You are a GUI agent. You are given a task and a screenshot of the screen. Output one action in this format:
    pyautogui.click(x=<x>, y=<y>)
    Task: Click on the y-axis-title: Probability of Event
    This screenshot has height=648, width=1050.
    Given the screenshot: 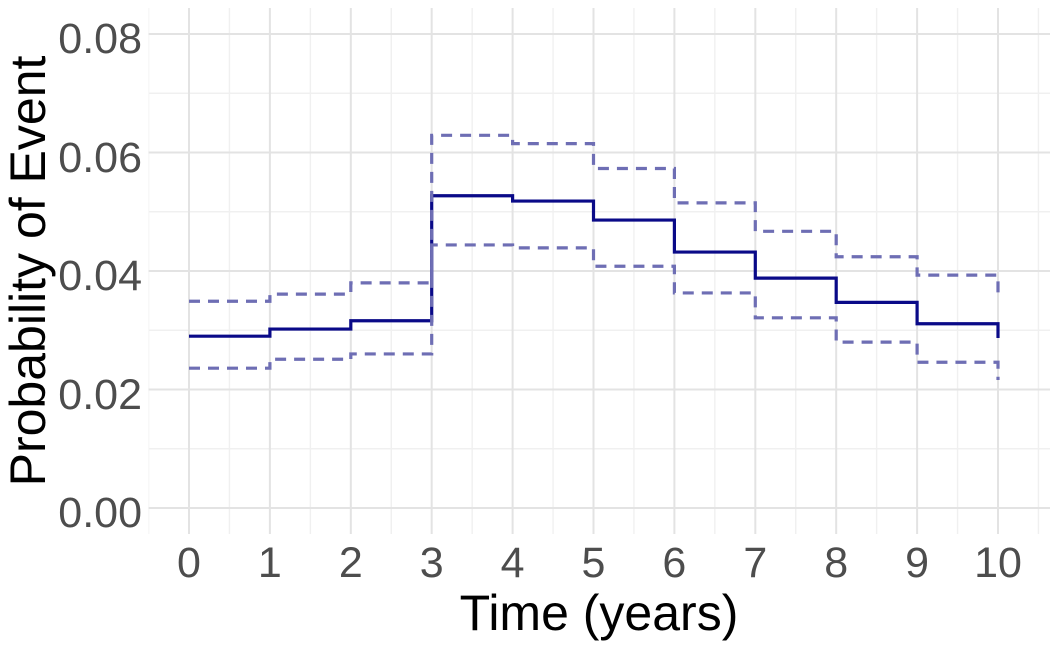 What is the action you would take?
    pyautogui.click(x=28, y=271)
    